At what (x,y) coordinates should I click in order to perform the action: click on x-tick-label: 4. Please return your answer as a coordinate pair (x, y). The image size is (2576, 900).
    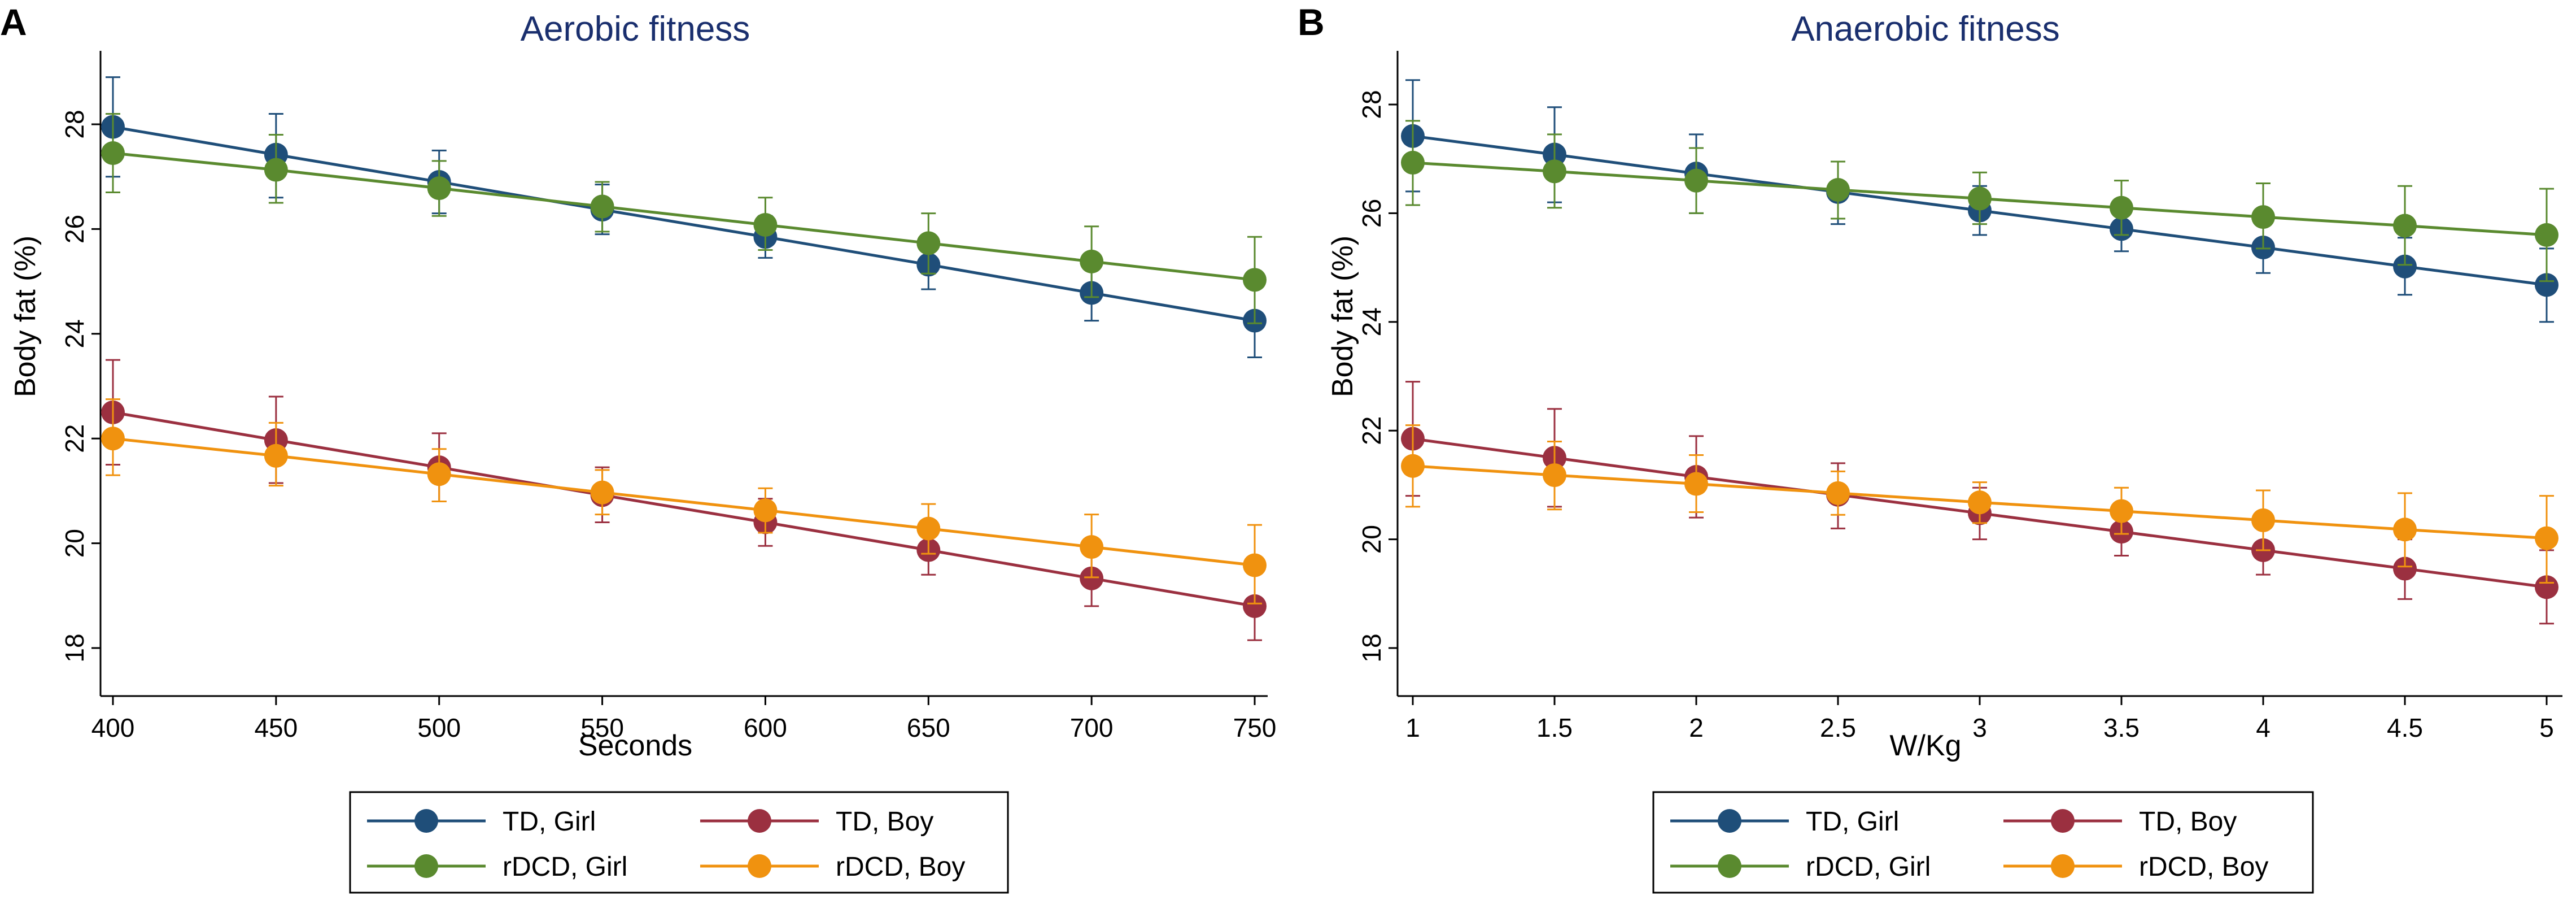
    Looking at the image, I should click on (2264, 727).